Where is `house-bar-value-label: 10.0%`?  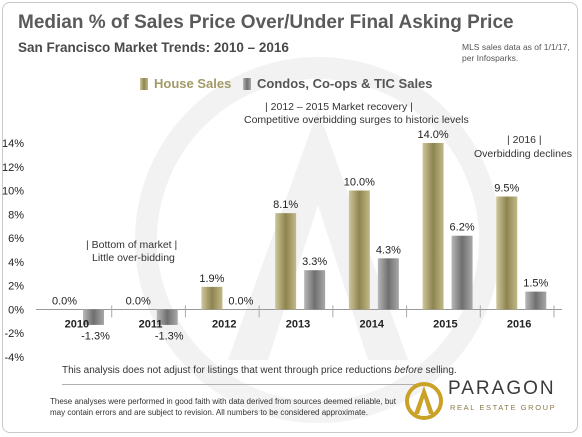
house-bar-value-label: 10.0% is located at coordinates (359, 183).